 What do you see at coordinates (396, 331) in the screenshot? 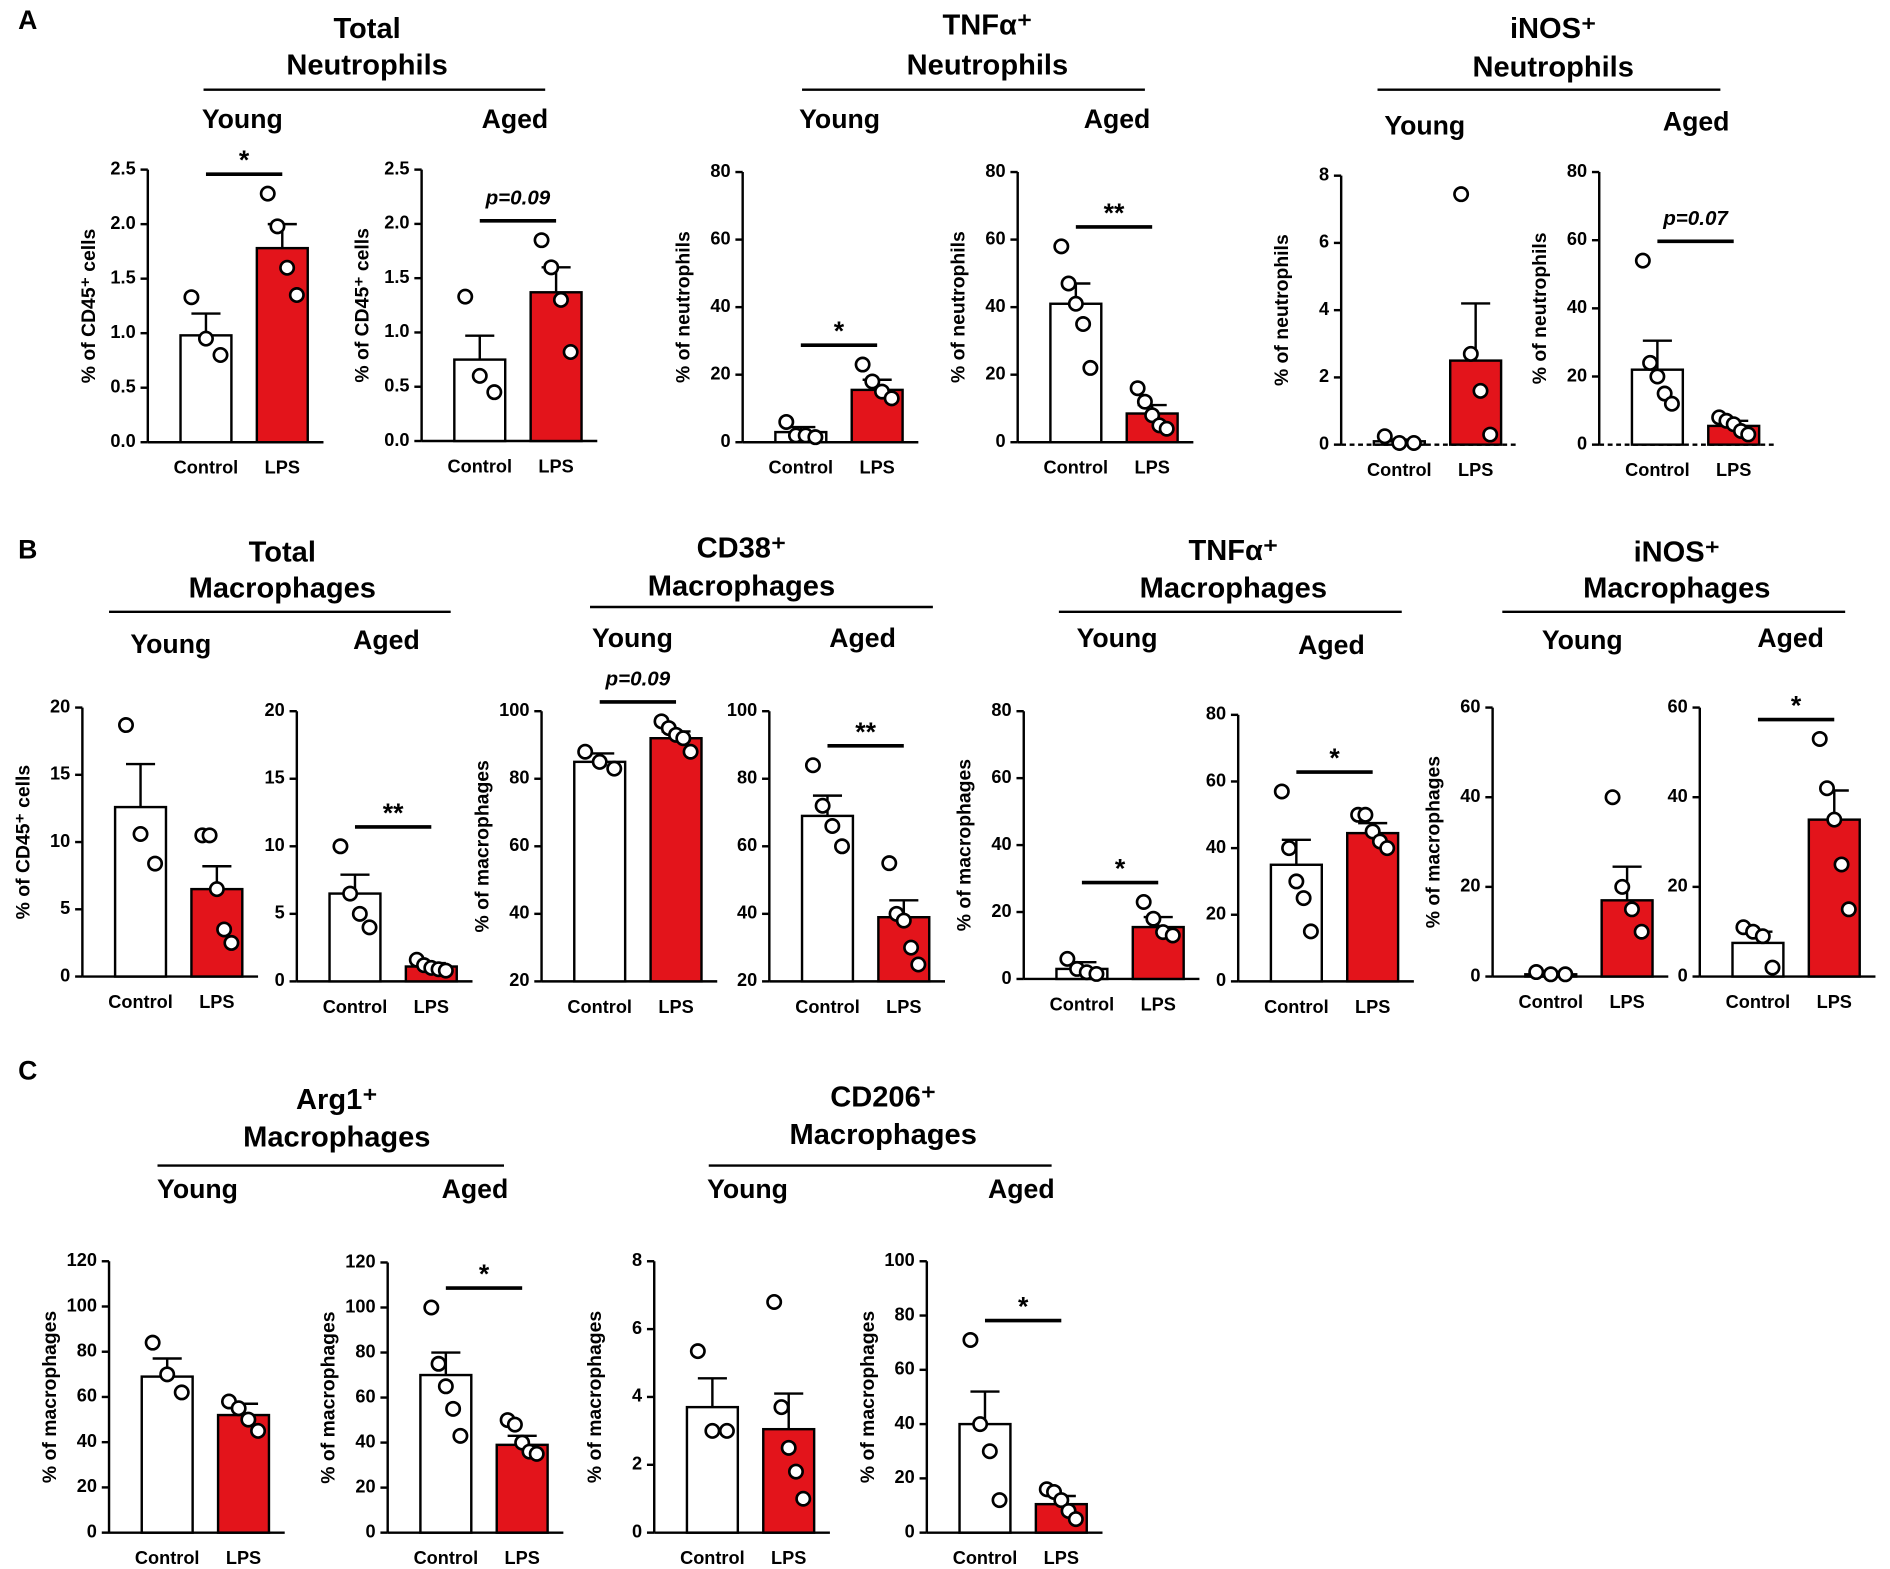
I see `y-tick-label: 1.0` at bounding box center [396, 331].